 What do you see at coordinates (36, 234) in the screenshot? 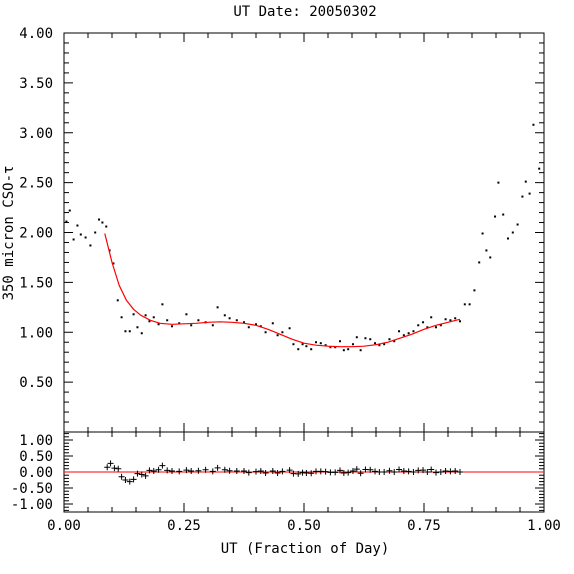
I see `top-y-tick-label: 2.00` at bounding box center [36, 234].